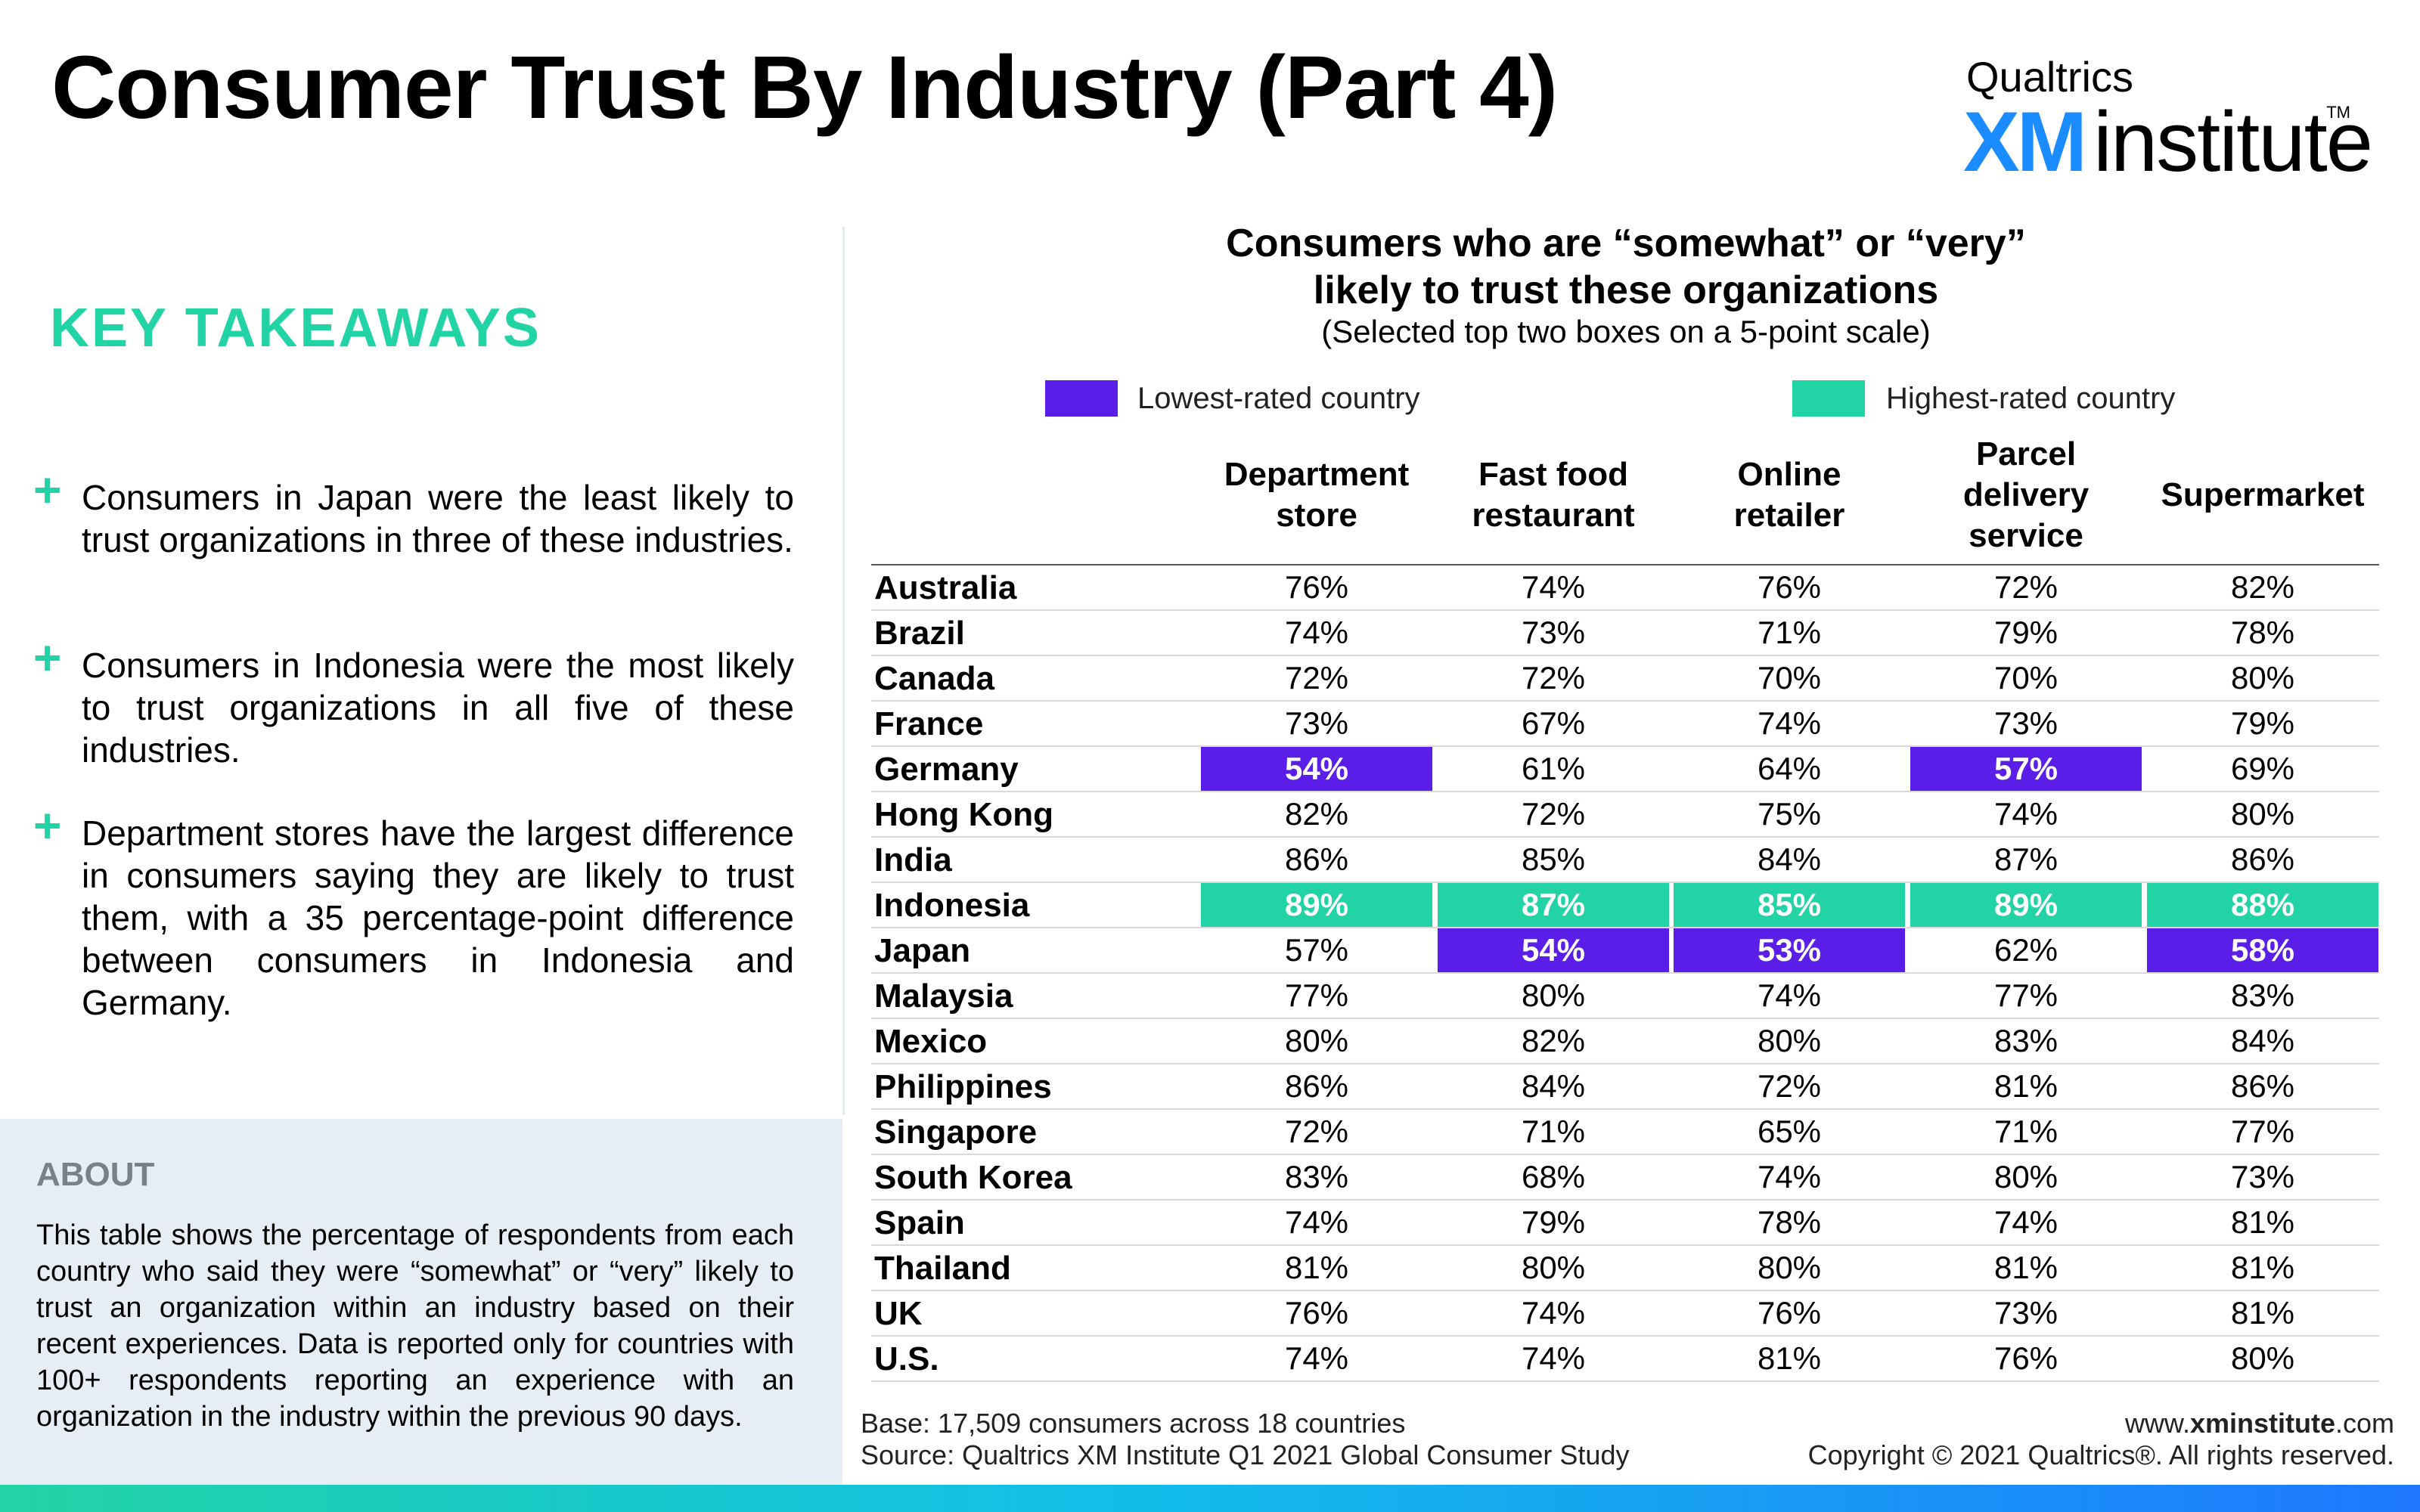 The image size is (2420, 1512). What do you see at coordinates (1553, 768) in the screenshot?
I see `value-cell: 61%` at bounding box center [1553, 768].